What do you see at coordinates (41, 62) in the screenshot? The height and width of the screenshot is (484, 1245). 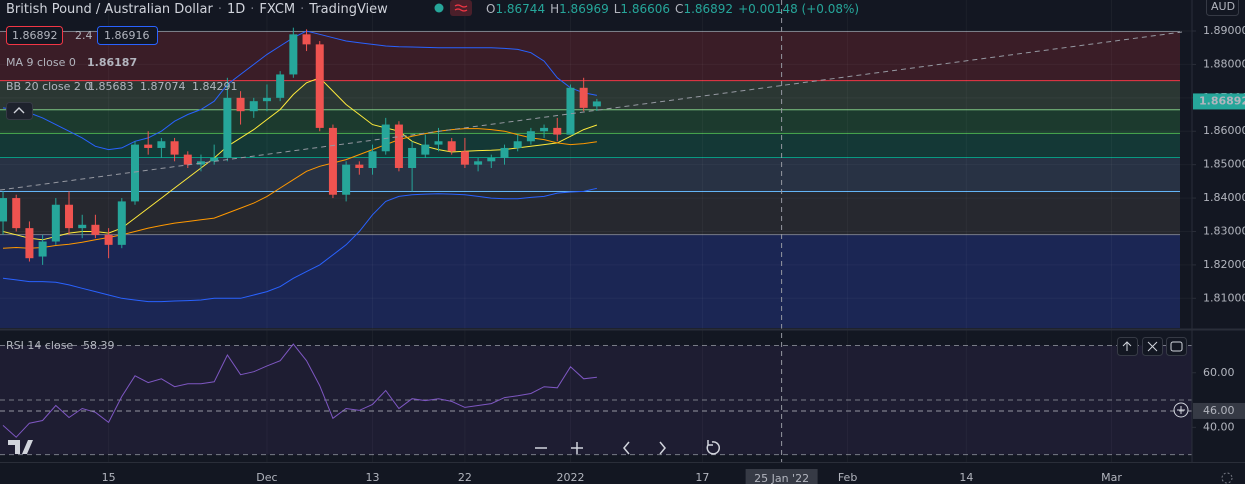 I see `ma-legend: MA 9 close 0` at bounding box center [41, 62].